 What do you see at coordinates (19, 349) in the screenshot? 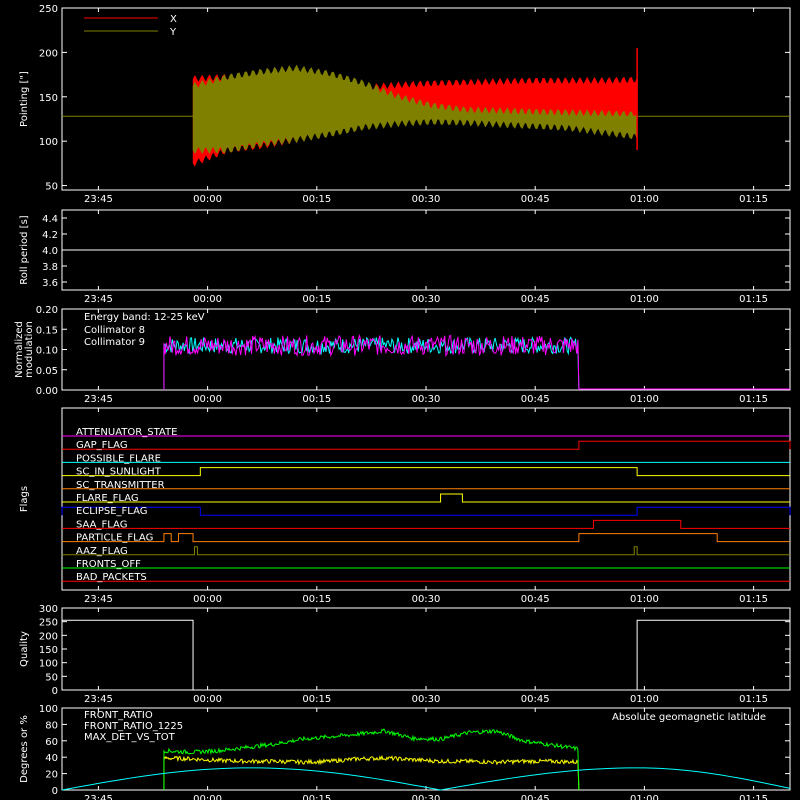
I see `modulation-ylabel: Normalized` at bounding box center [19, 349].